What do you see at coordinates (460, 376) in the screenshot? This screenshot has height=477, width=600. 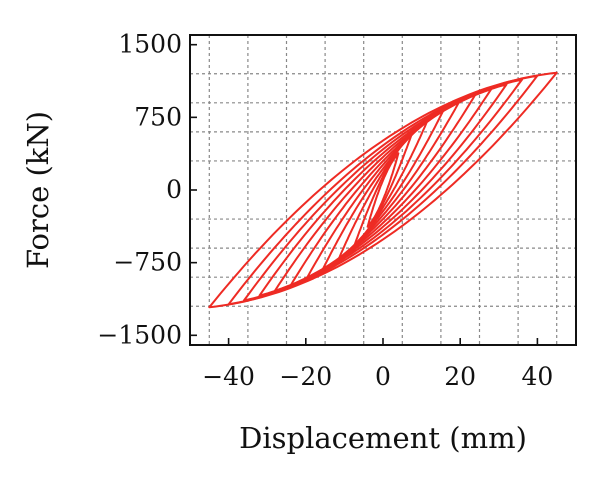 I see `x-tick-label-3: 20` at bounding box center [460, 376].